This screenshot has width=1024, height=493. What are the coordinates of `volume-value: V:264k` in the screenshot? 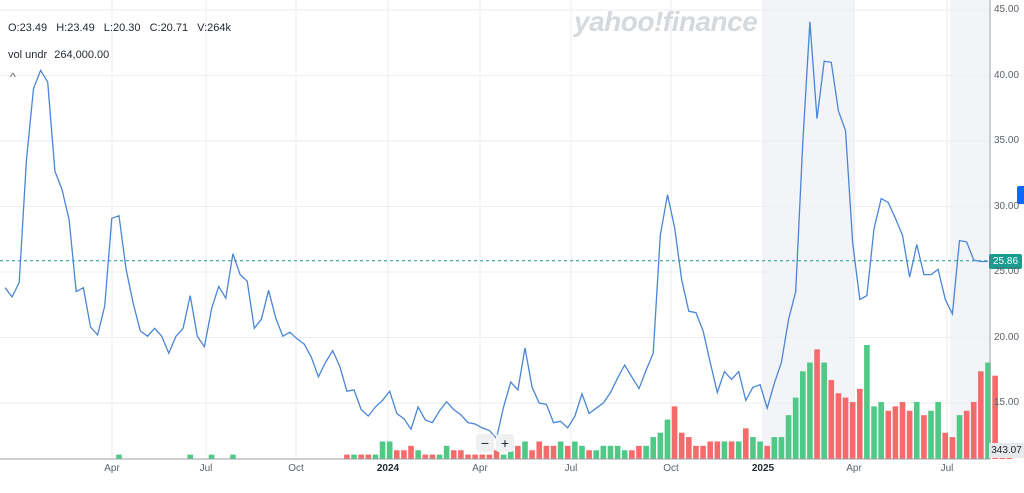 It's located at (214, 28).